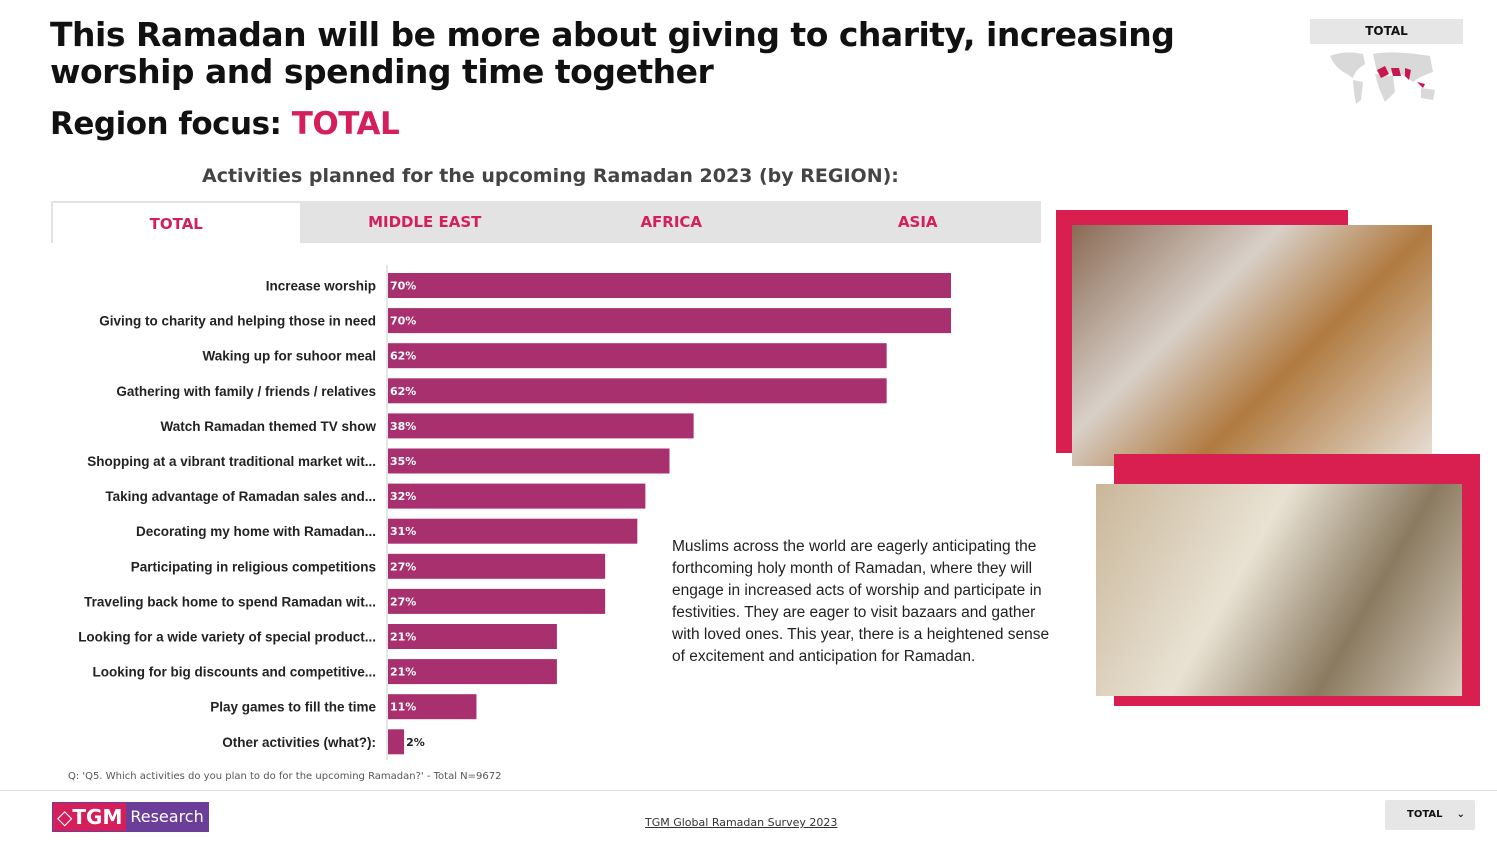 This screenshot has width=1497, height=843. Describe the element at coordinates (403, 496) in the screenshot. I see `data-label: 32%` at that location.